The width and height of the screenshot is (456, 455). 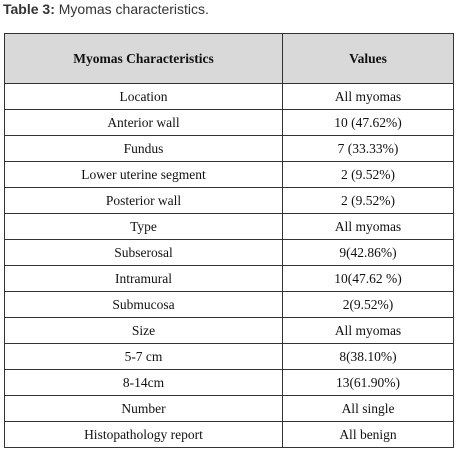 I want to click on table-row: Subserosal 9(42.86%), so click(x=229, y=252).